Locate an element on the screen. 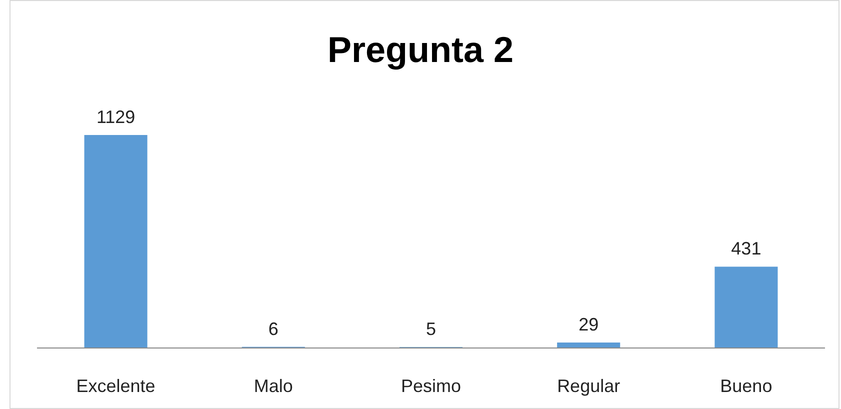  x-tick-label: Malo is located at coordinates (273, 386).